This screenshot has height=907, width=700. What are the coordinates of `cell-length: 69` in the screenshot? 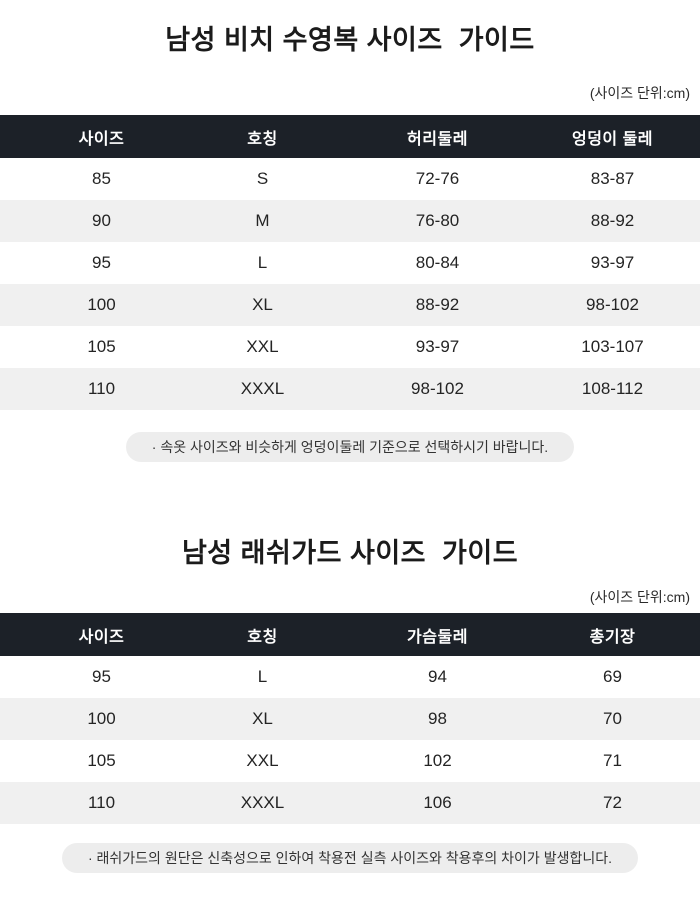 It's located at (612, 676).